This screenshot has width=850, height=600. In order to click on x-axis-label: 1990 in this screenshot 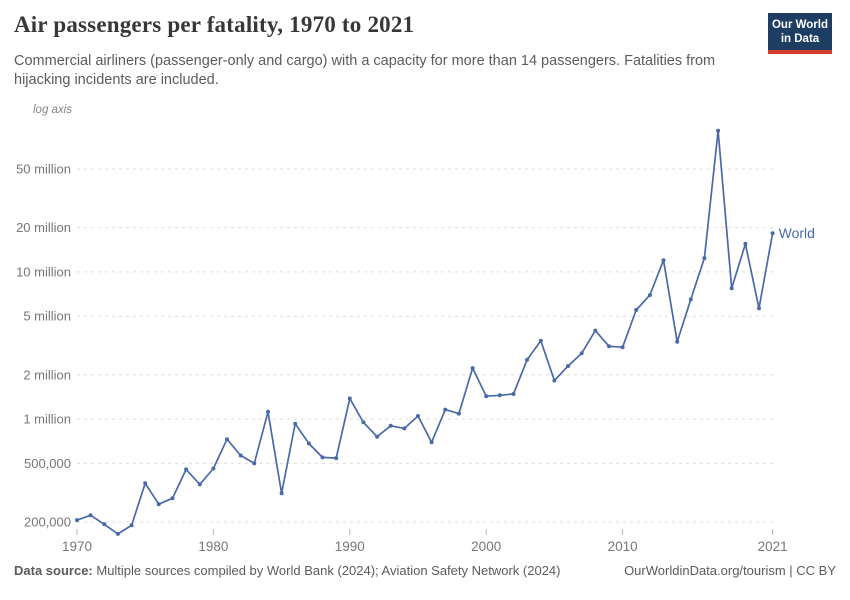, I will do `click(350, 546)`.